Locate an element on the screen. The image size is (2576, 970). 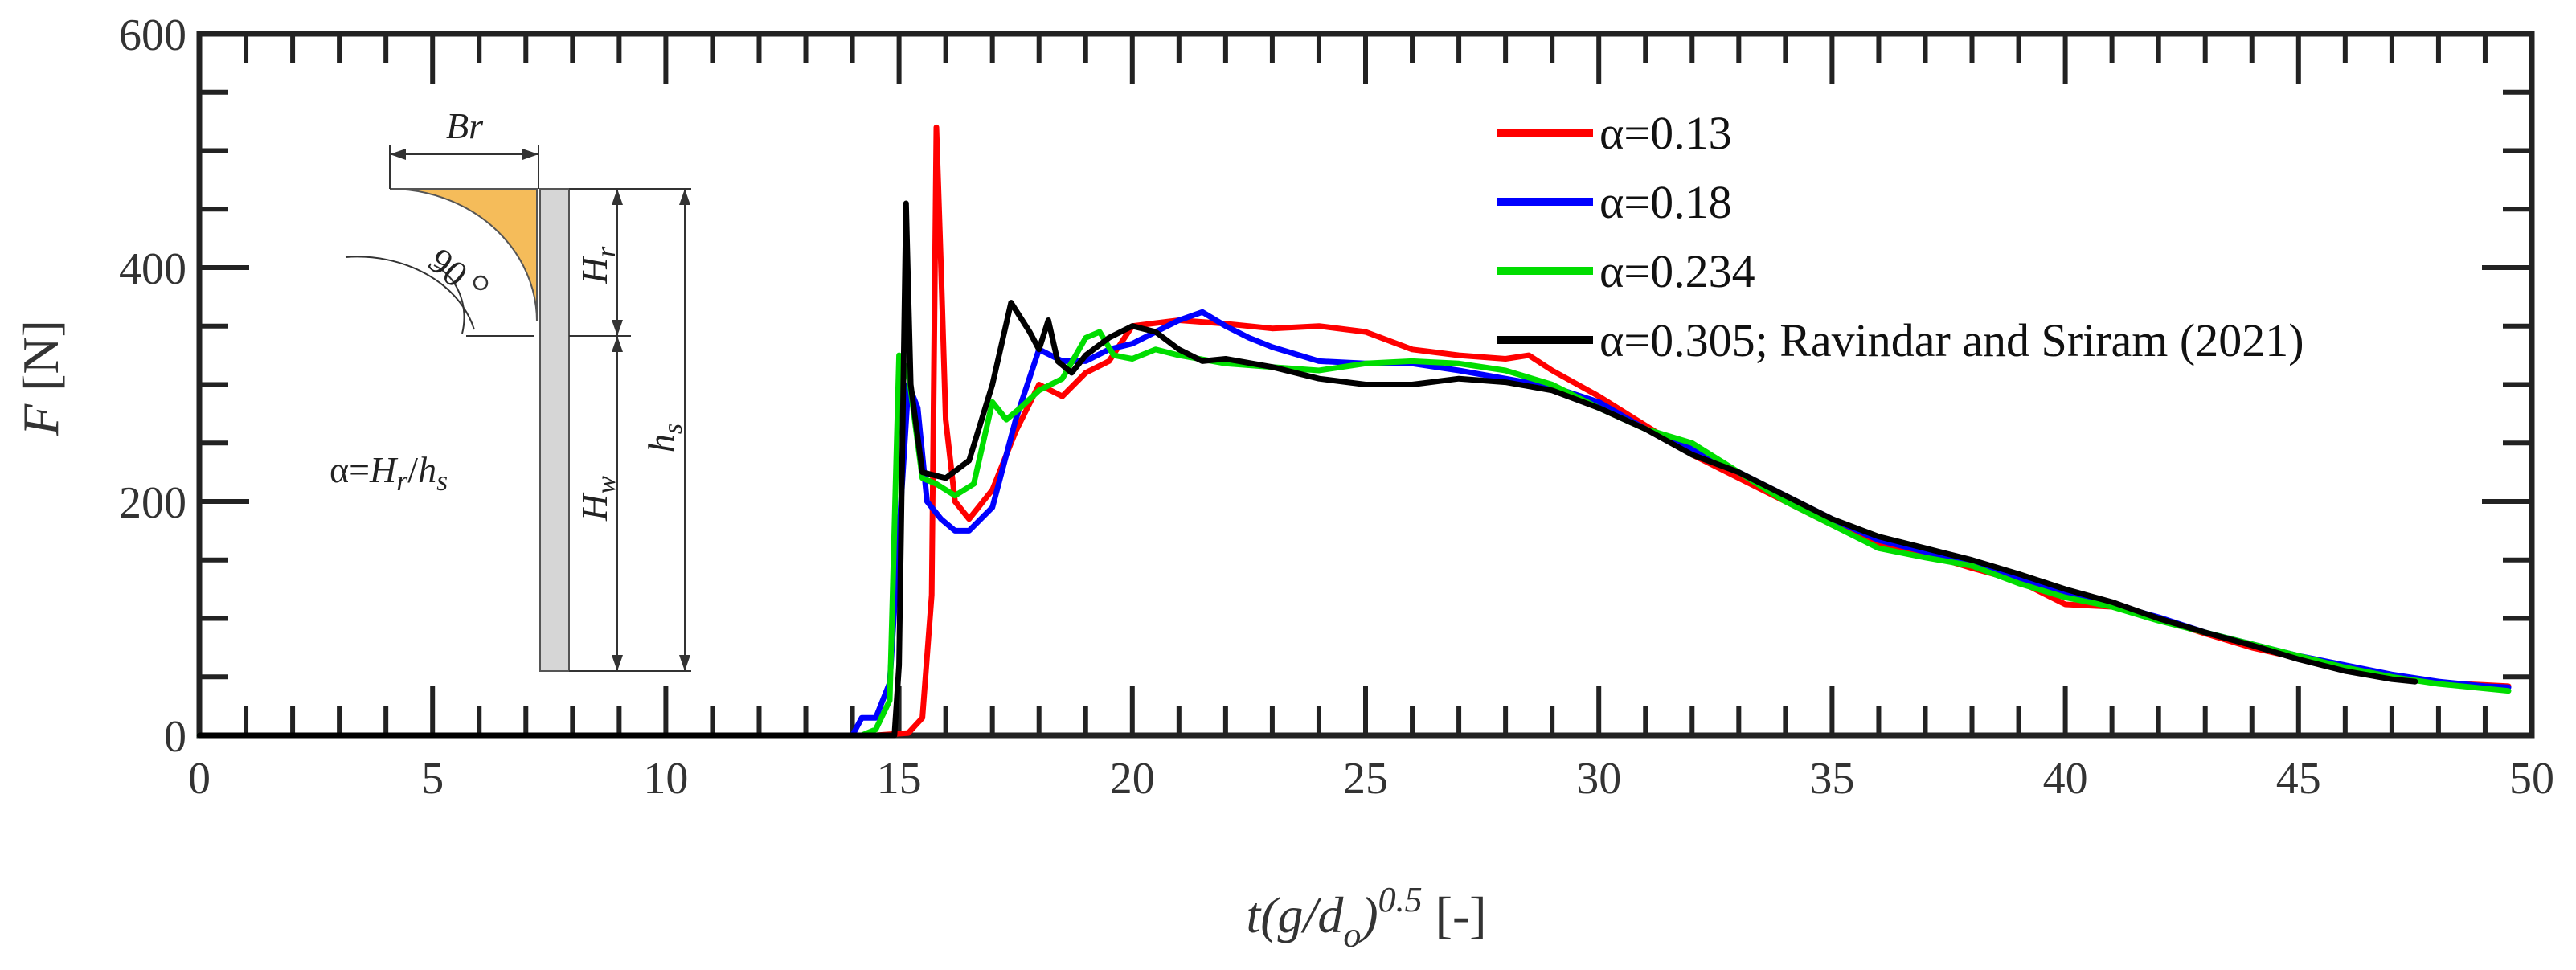
hr-arrow-top is located at coordinates (617, 197).